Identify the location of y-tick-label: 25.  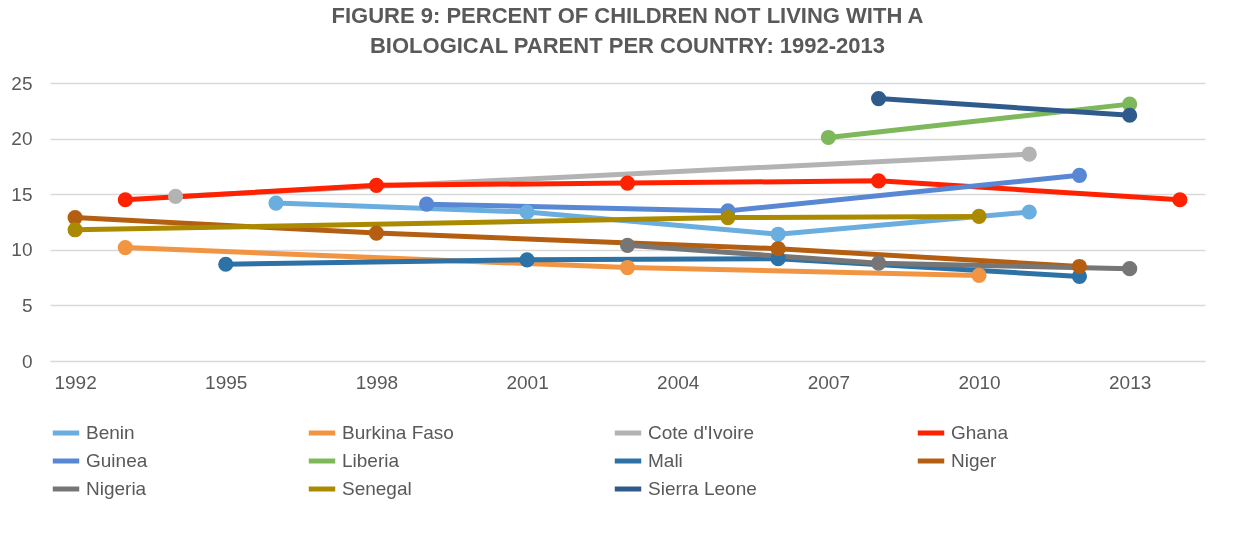
(22, 83).